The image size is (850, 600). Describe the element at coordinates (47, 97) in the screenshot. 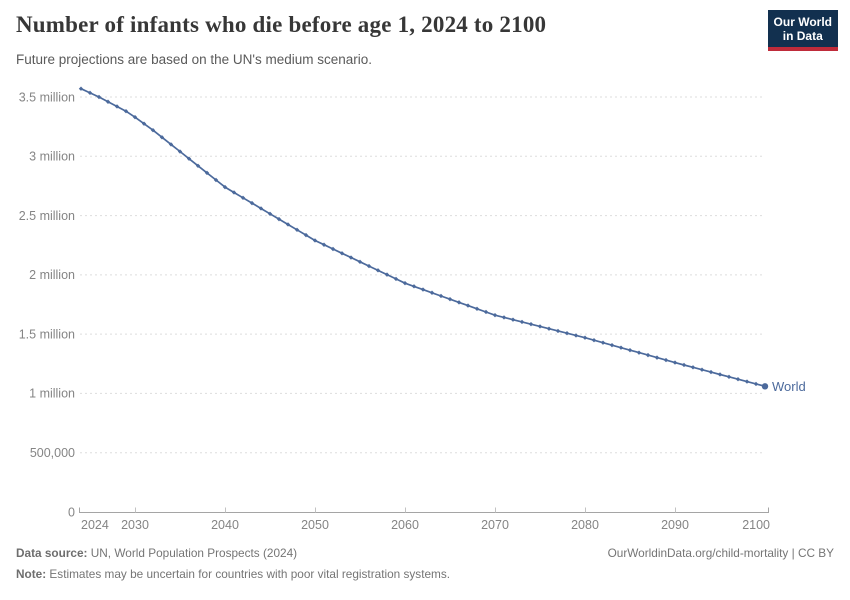

I see `y-tick-label: 3.5 million` at that location.